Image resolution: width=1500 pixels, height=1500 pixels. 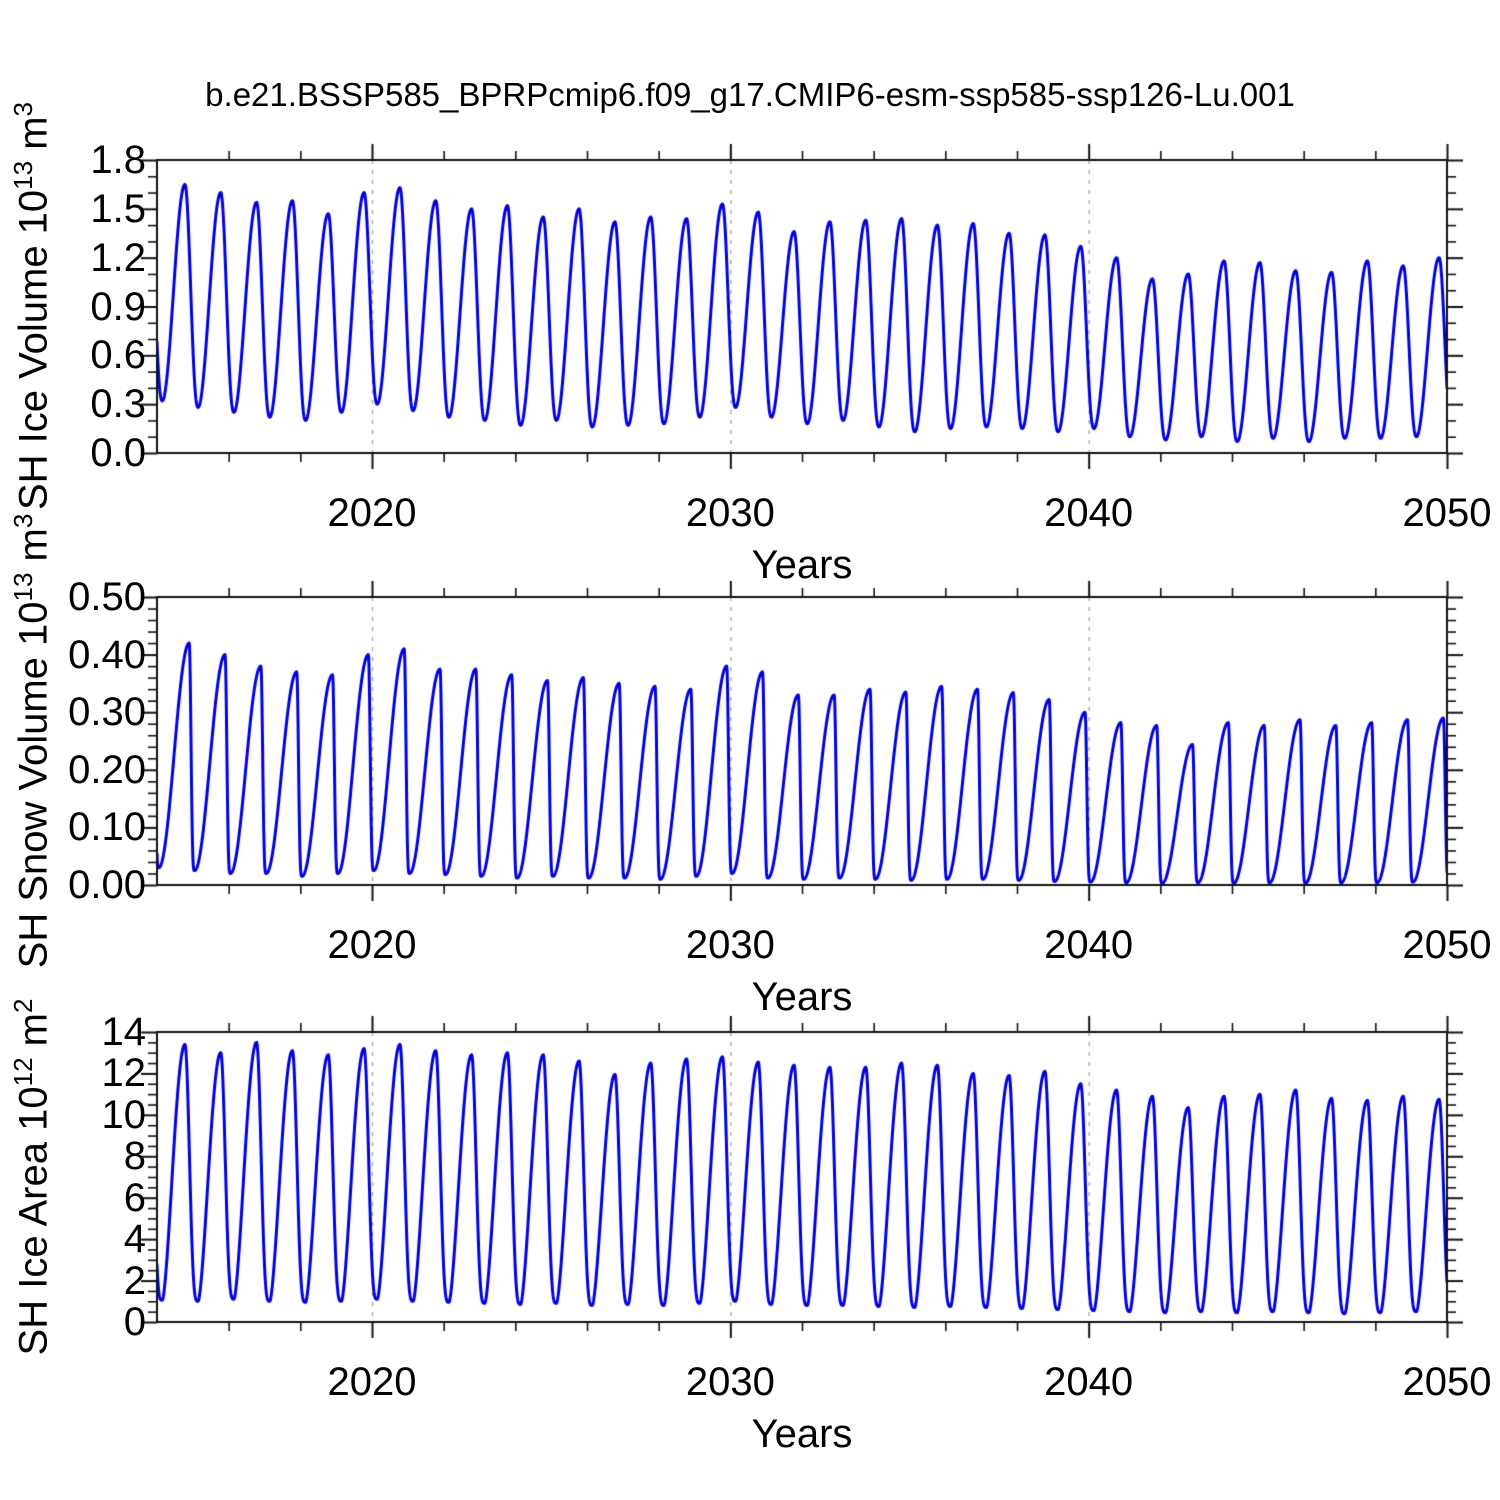 I want to click on y-tick-label: 1.5, so click(x=118, y=208).